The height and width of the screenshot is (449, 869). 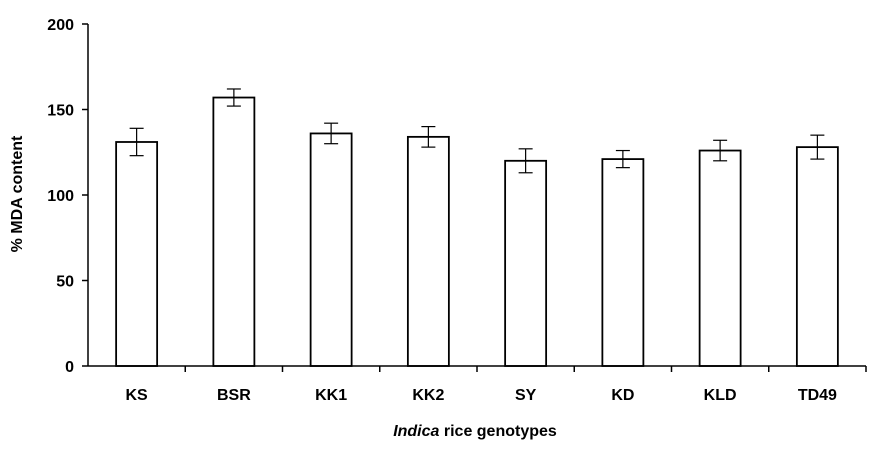 What do you see at coordinates (622, 395) in the screenshot?
I see `x-category-label: KD` at bounding box center [622, 395].